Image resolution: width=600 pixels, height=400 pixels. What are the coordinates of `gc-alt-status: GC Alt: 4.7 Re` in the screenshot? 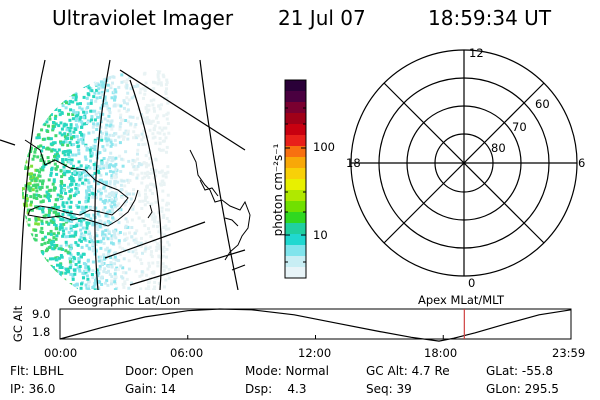 It's located at (408, 371).